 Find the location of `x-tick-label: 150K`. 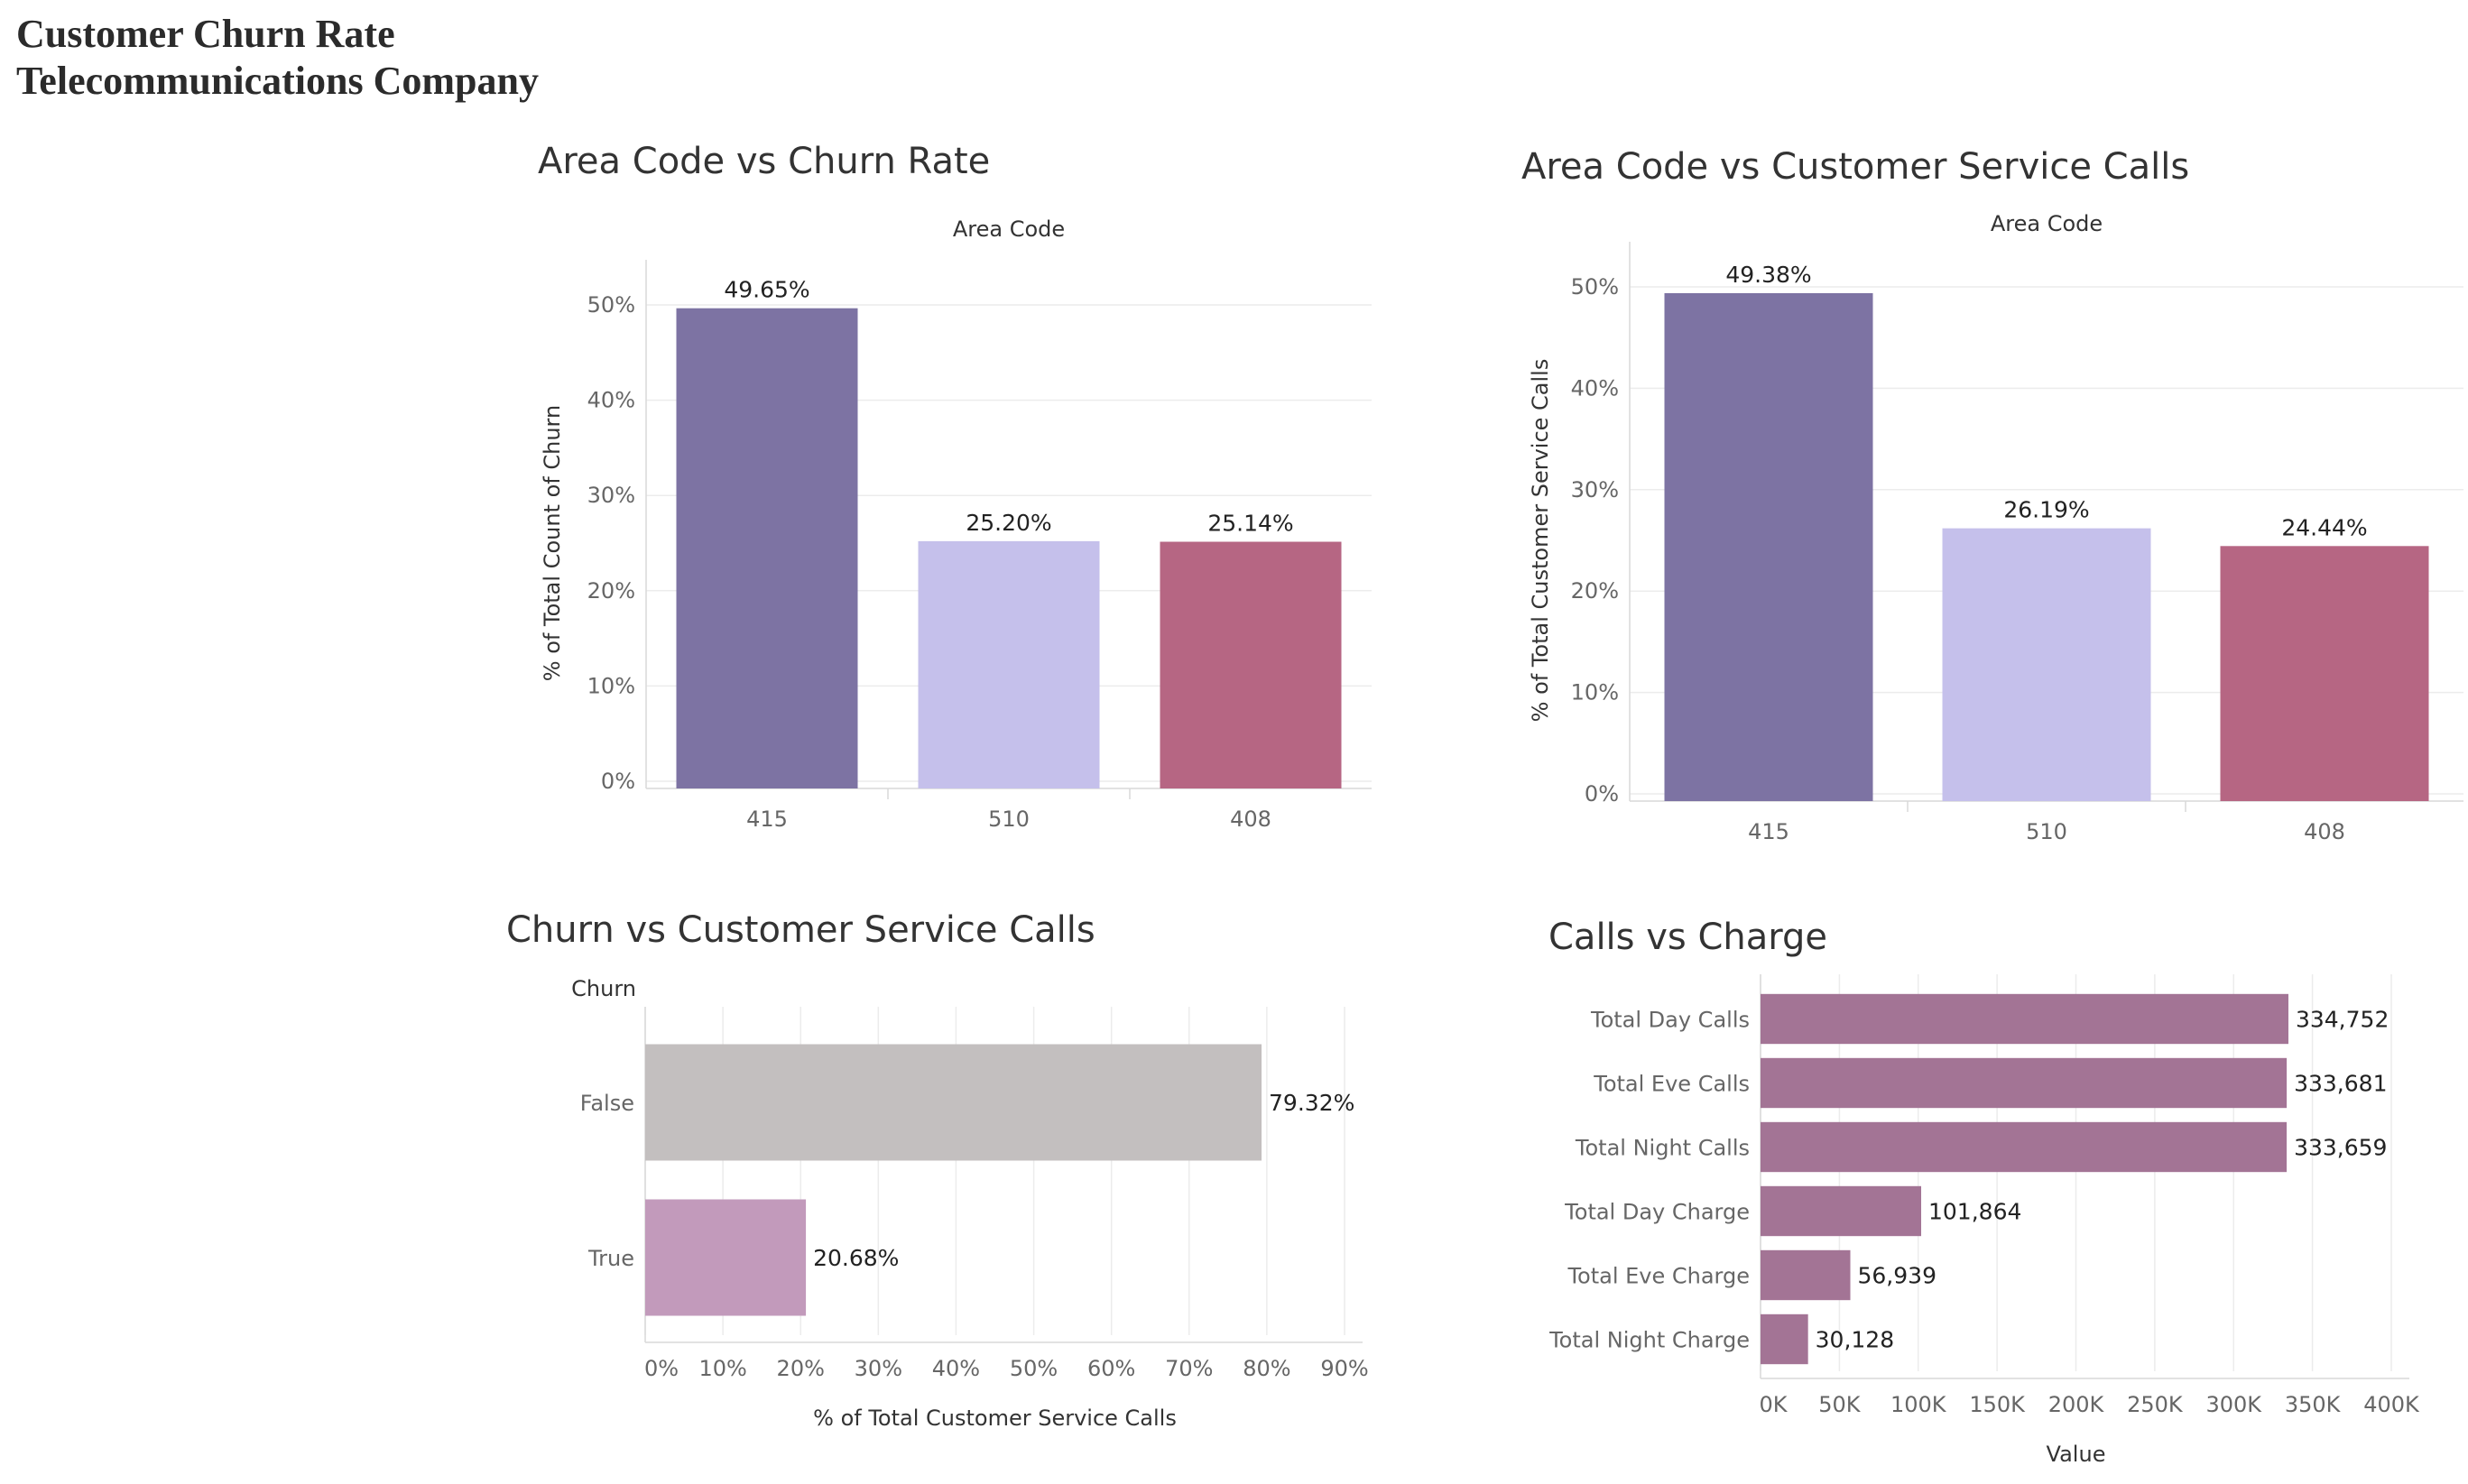

x-tick-label: 150K is located at coordinates (1998, 1404).